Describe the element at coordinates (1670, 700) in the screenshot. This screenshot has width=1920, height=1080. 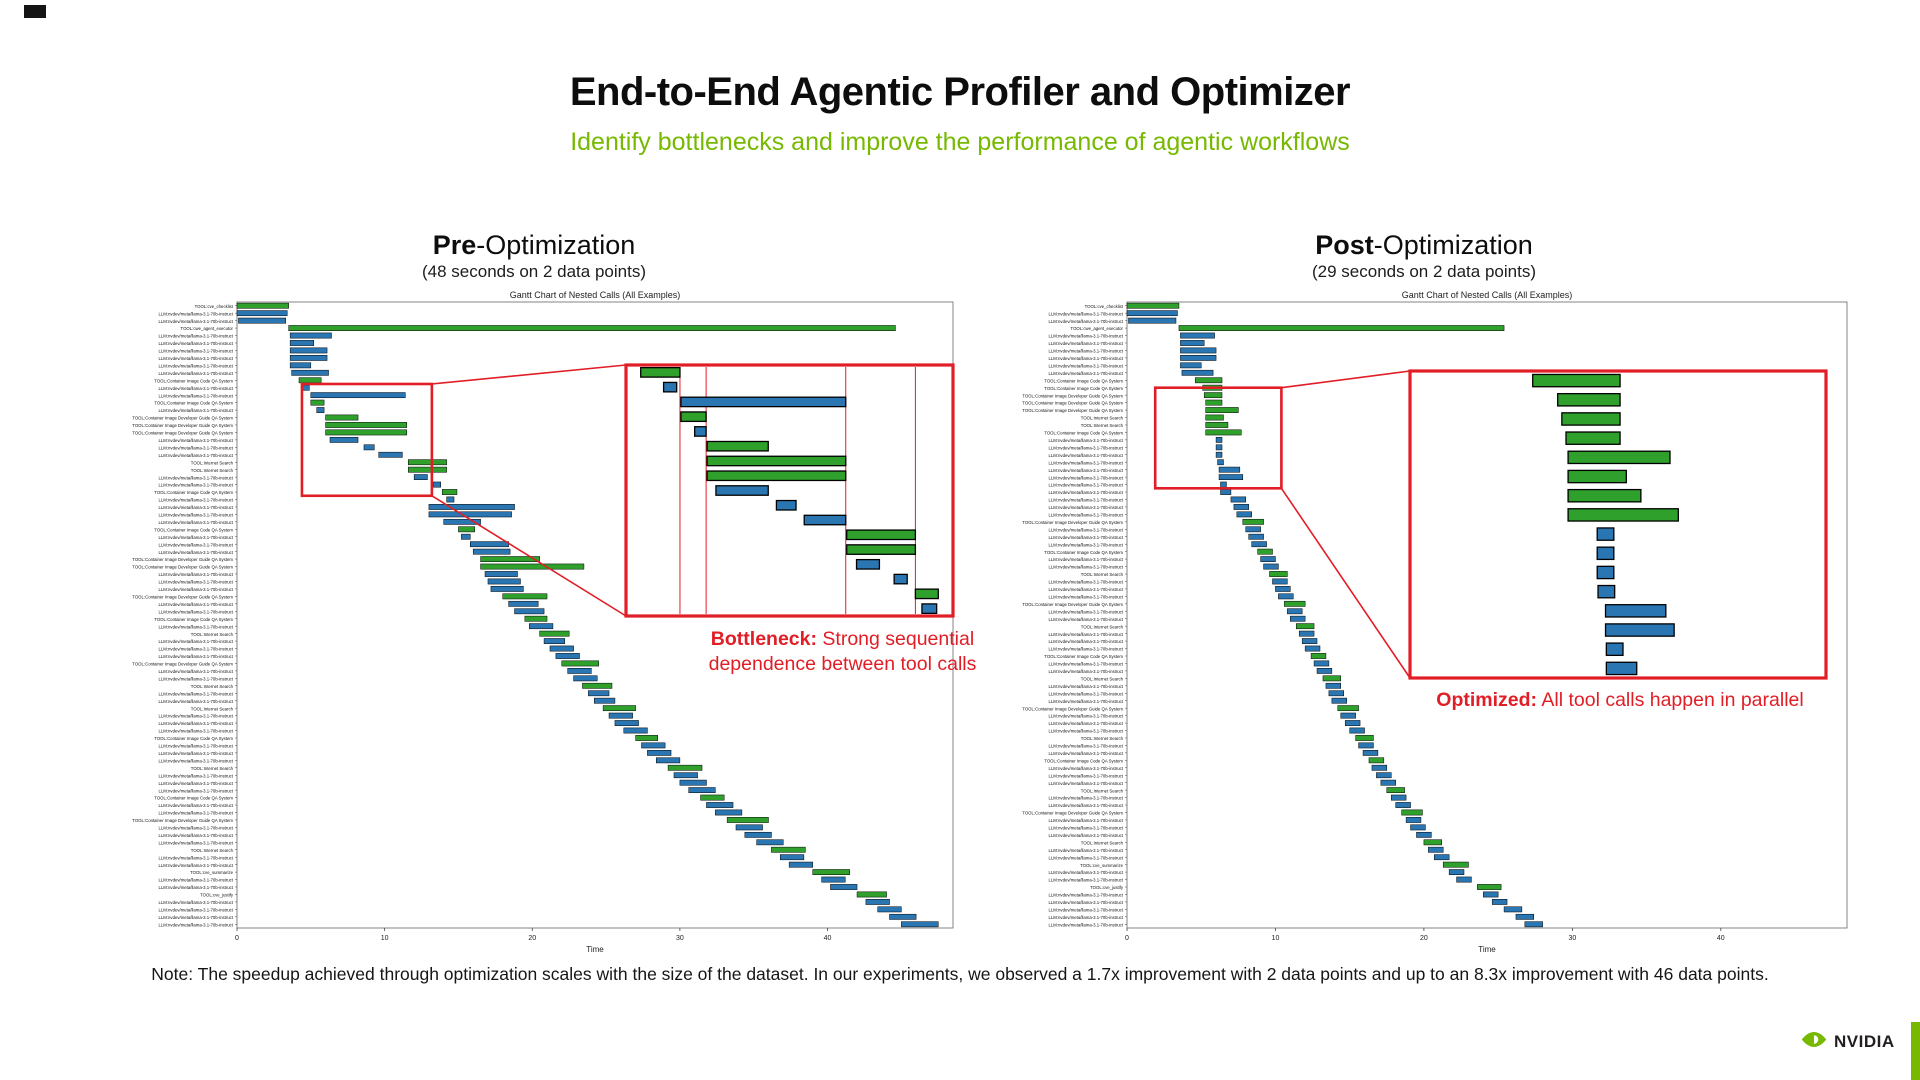
I see `optimized-annotation-text: All tool calls happen in parallel` at that location.